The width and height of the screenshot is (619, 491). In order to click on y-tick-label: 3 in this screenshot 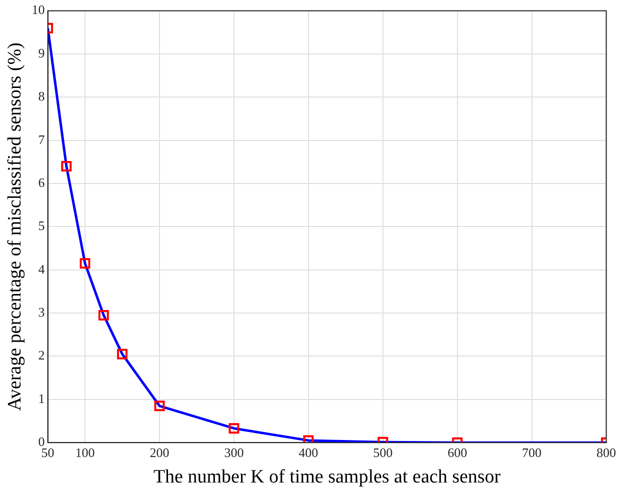, I will do `click(41, 312)`.